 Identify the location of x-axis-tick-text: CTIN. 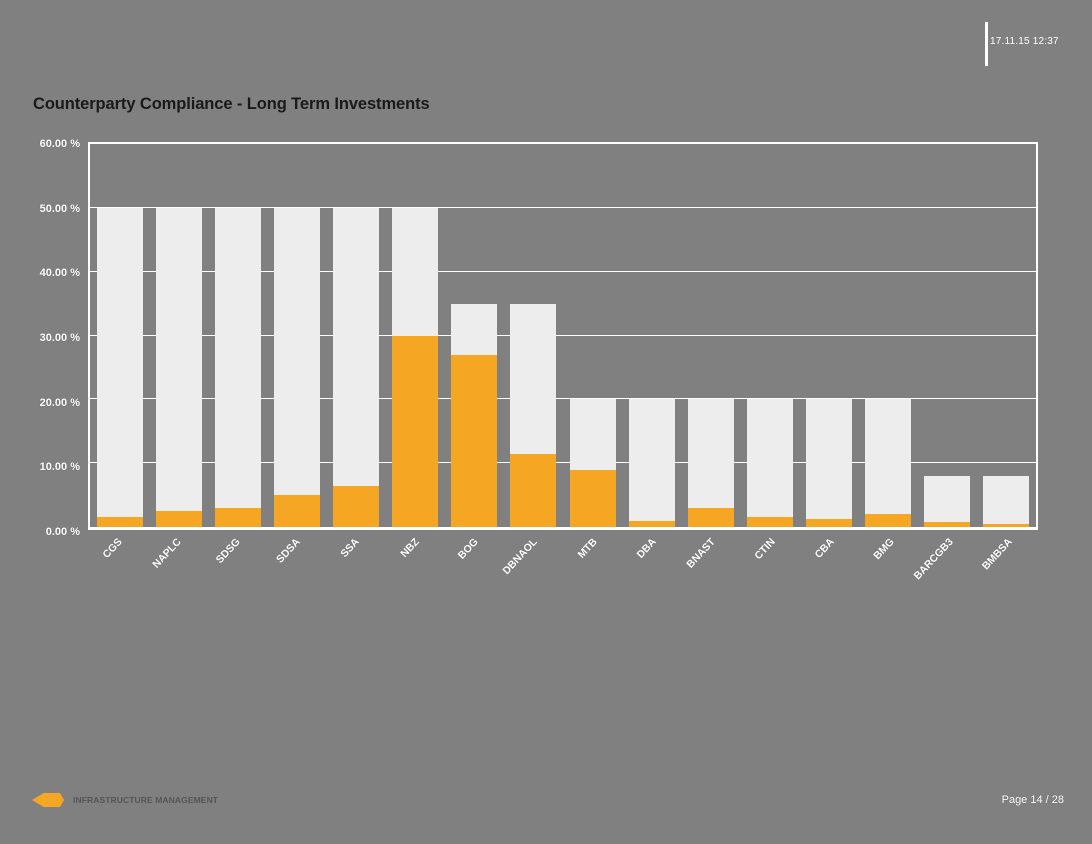
(765, 549).